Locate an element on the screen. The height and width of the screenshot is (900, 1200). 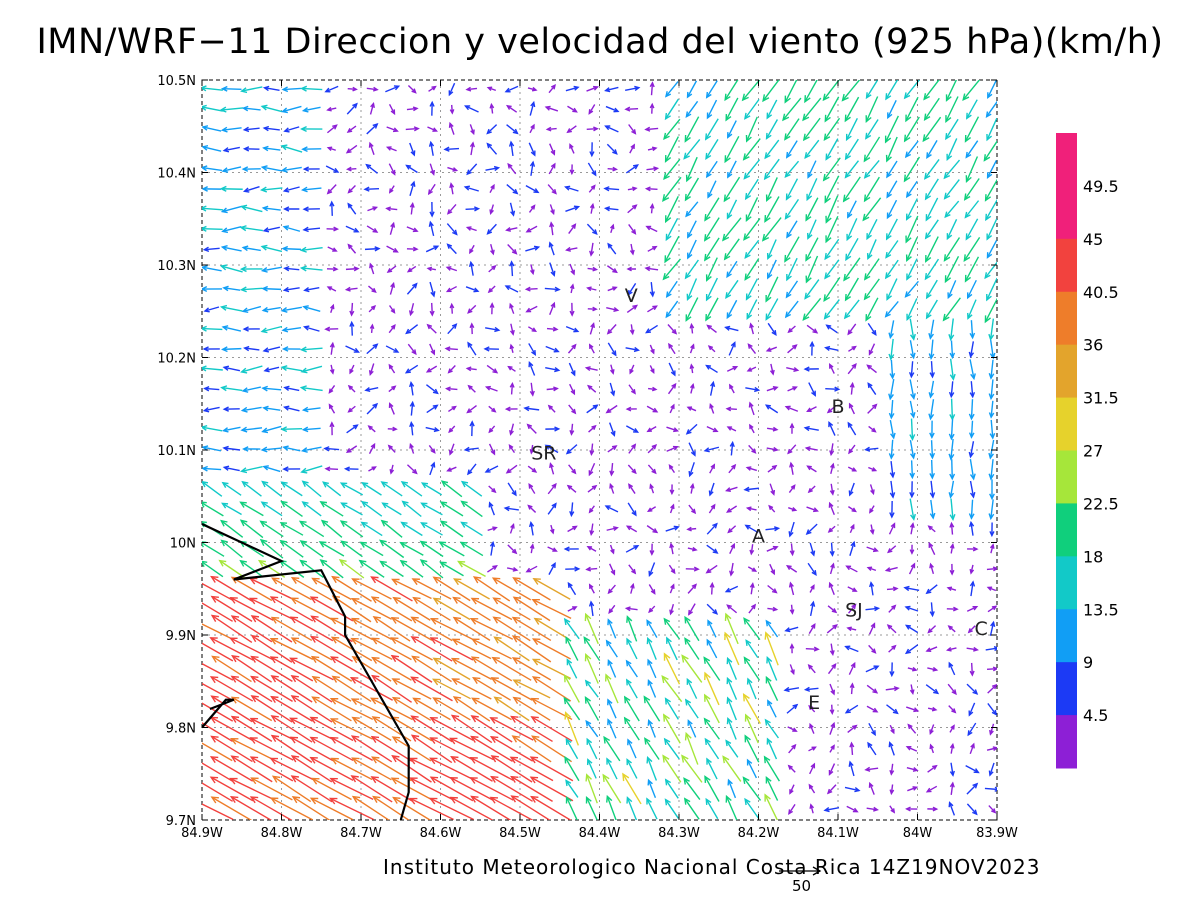
colorbar-label: 9 is located at coordinates (1088, 662).